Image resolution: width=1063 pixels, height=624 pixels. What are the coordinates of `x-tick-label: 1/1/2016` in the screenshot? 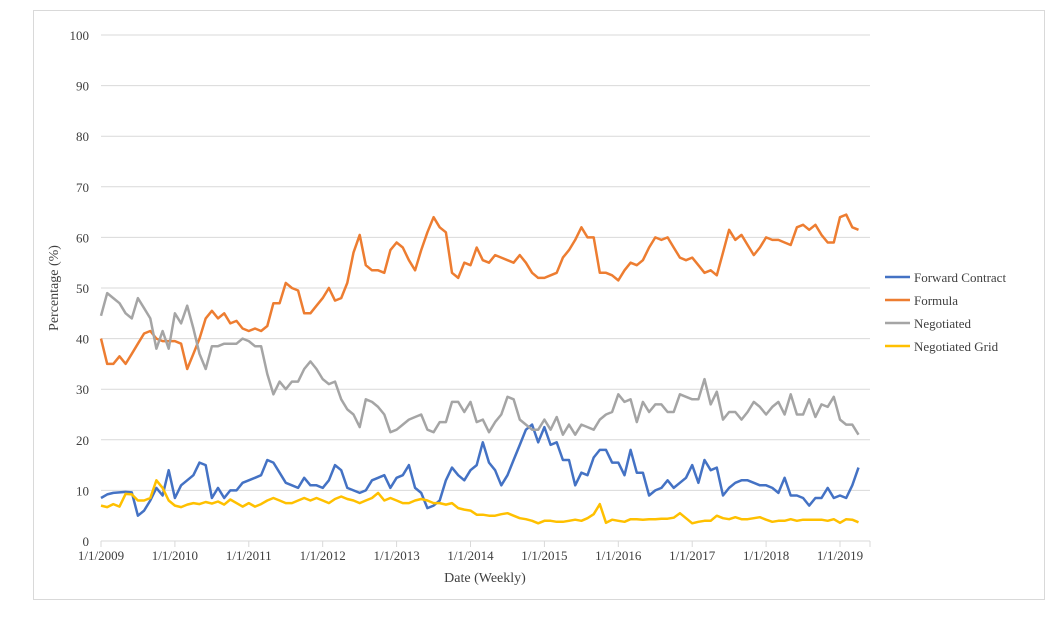 It's located at (618, 555).